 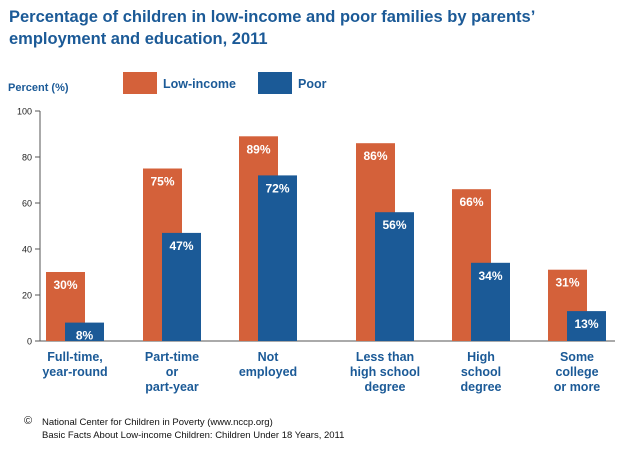 What do you see at coordinates (27, 296) in the screenshot?
I see `y-tick-label: 20` at bounding box center [27, 296].